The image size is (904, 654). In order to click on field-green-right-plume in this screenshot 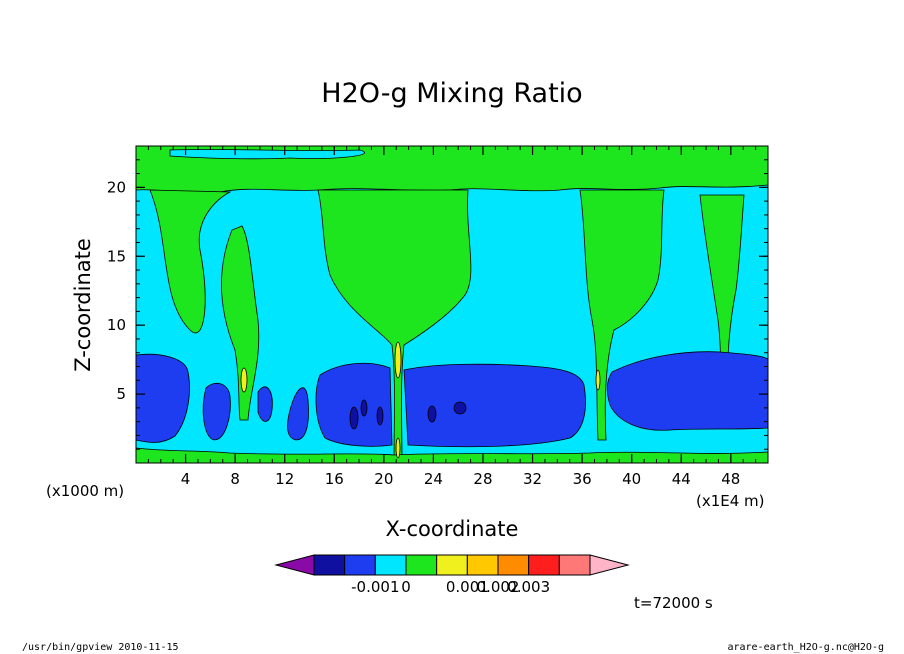, I will do `click(622, 315)`.